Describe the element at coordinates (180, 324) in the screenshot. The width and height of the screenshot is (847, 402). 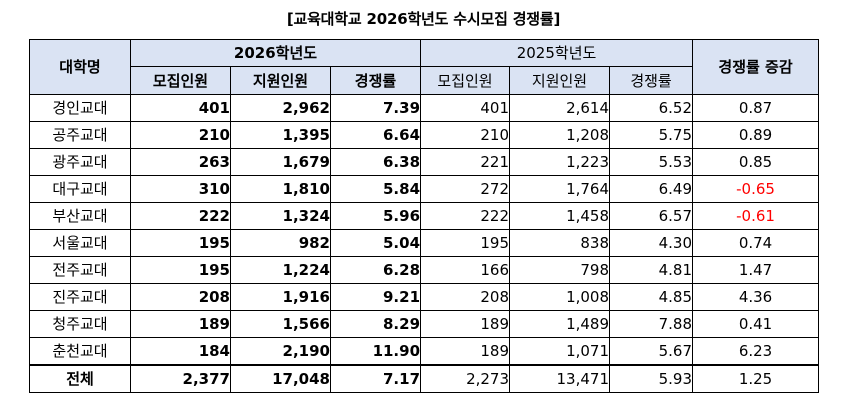
I see `recruit-2026: 189` at that location.